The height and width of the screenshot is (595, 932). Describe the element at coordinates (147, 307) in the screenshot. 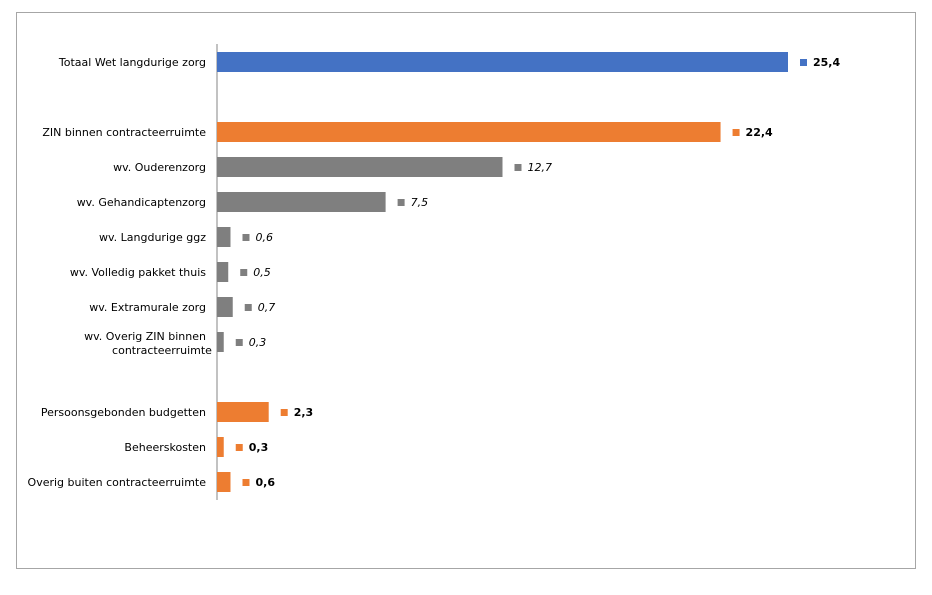

I see `category-label: wv. Extramurale zorg` at that location.